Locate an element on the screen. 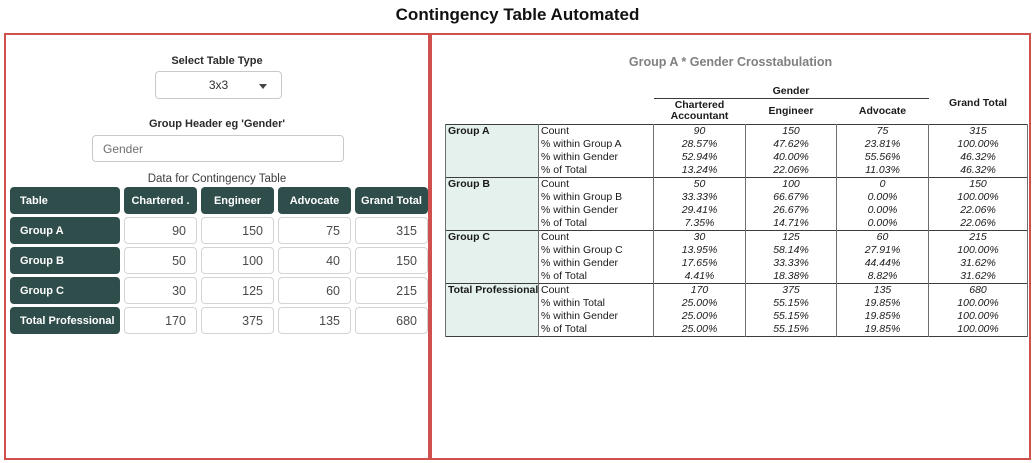 This screenshot has height=463, width=1035. input-table-cell-r2c3: 215 is located at coordinates (391, 290).